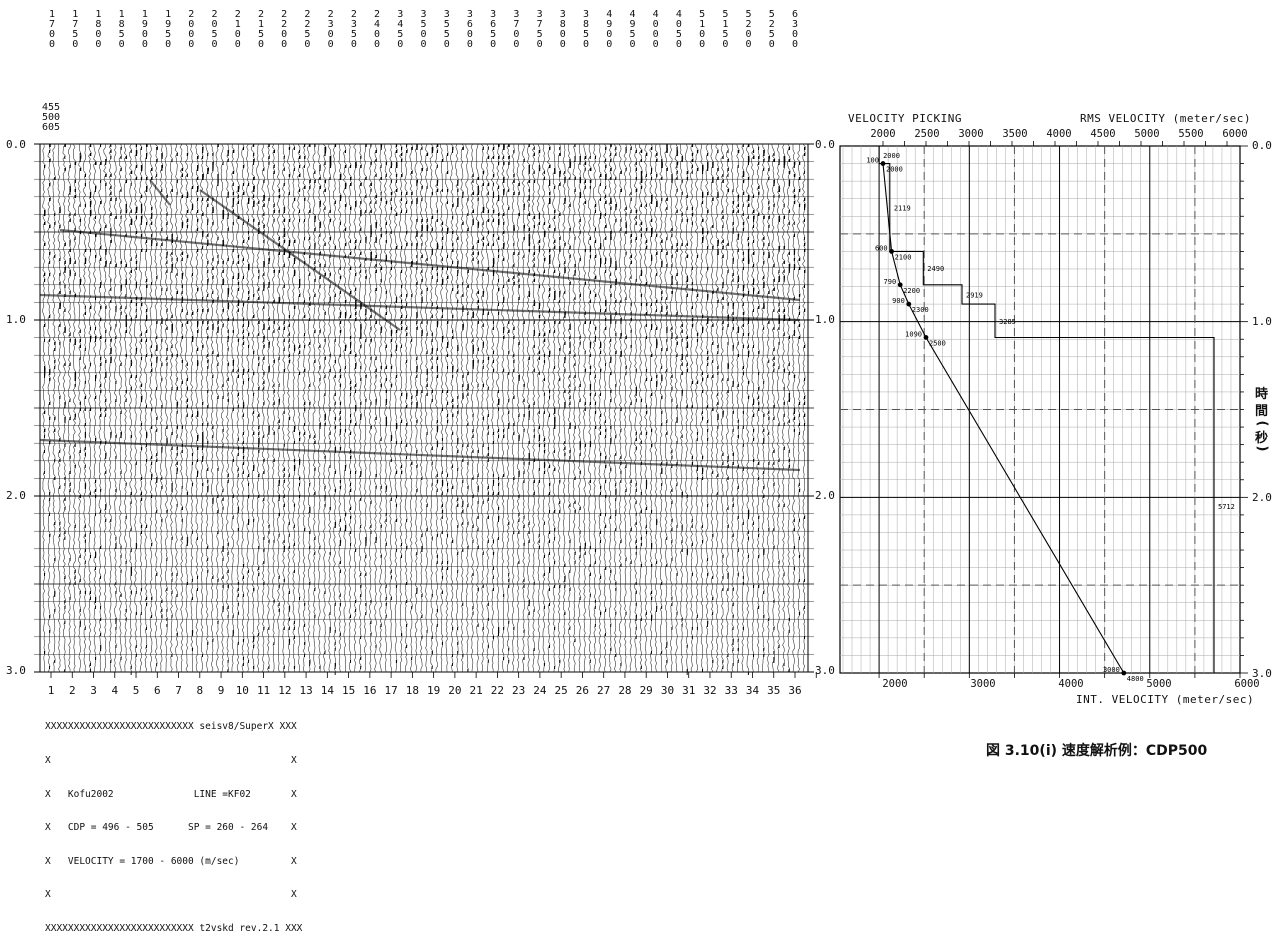 The image size is (1284, 945). Describe the element at coordinates (748, 29) in the screenshot. I see `header-velocity-code: 5 2 0 0` at that location.